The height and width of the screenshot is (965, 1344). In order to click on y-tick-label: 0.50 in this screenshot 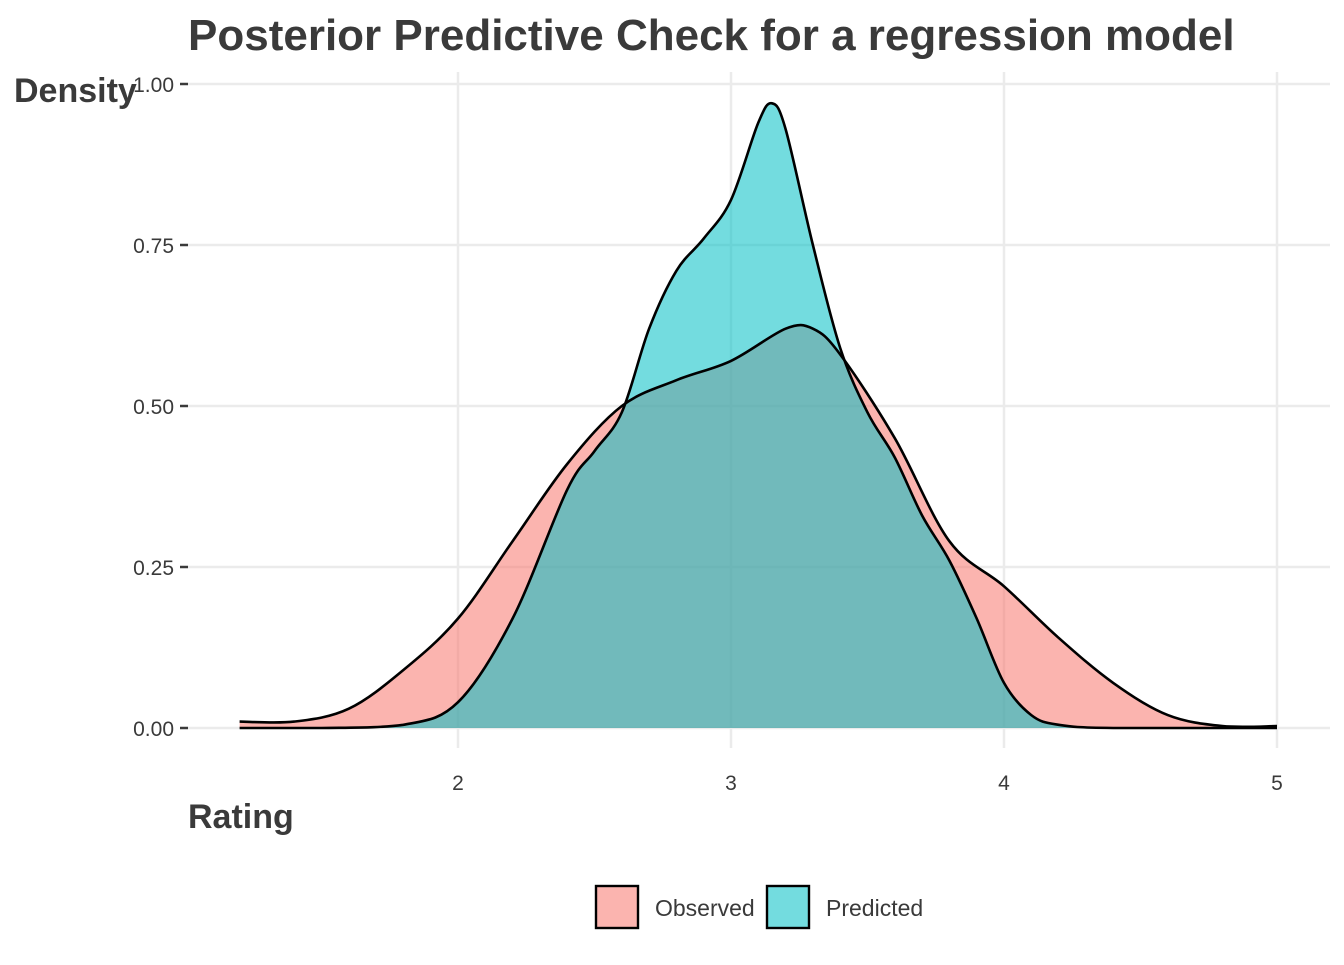, I will do `click(153, 407)`.